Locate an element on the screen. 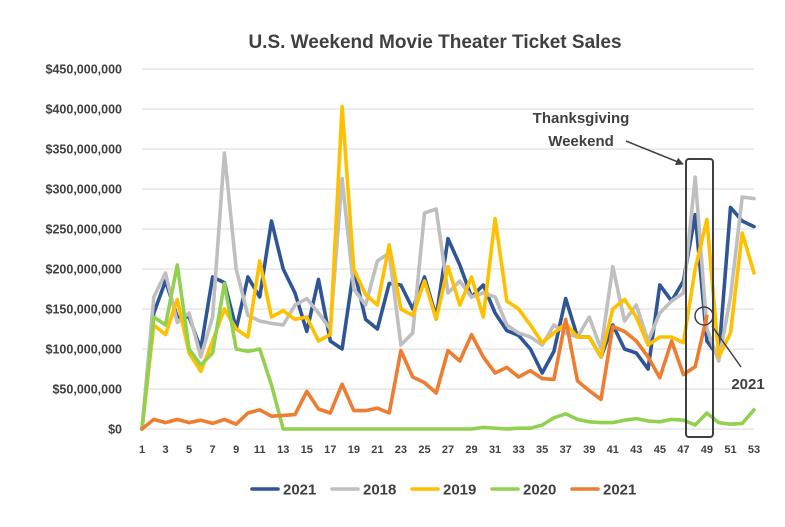 This screenshot has height=527, width=785. x-tick-label: 27 is located at coordinates (448, 450).